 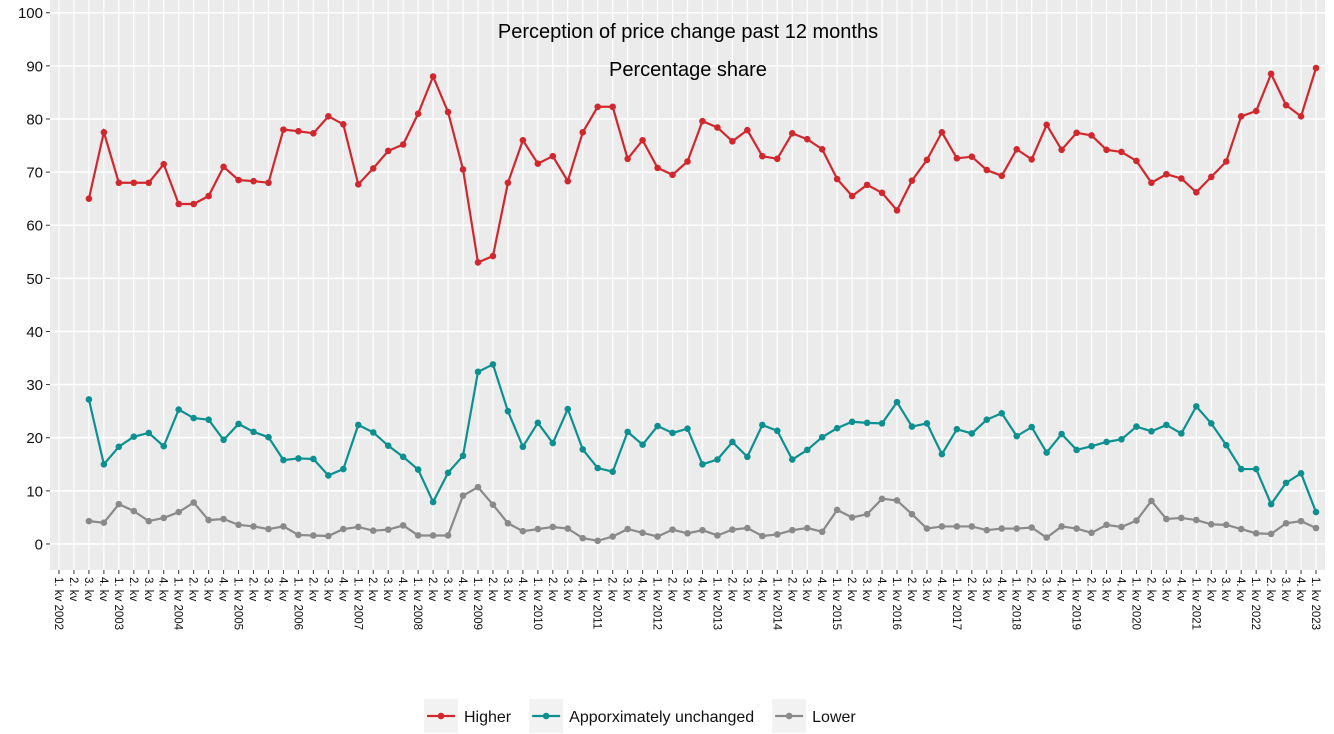 I want to click on y-tick-label: 20, so click(x=34, y=438).